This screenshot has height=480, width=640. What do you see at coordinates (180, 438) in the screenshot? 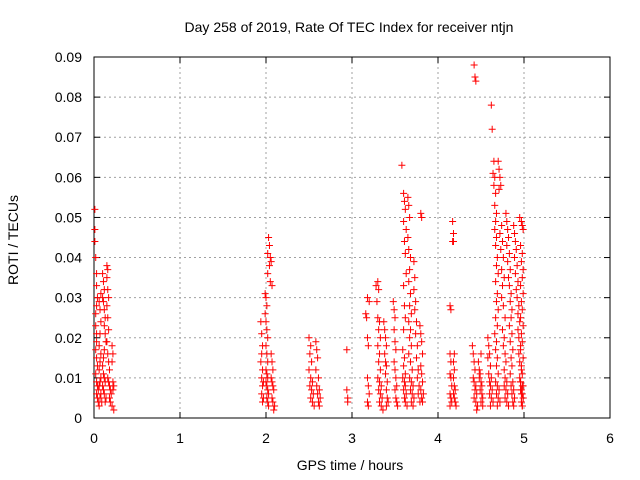
I see `x-tick-label: 1` at bounding box center [180, 438].